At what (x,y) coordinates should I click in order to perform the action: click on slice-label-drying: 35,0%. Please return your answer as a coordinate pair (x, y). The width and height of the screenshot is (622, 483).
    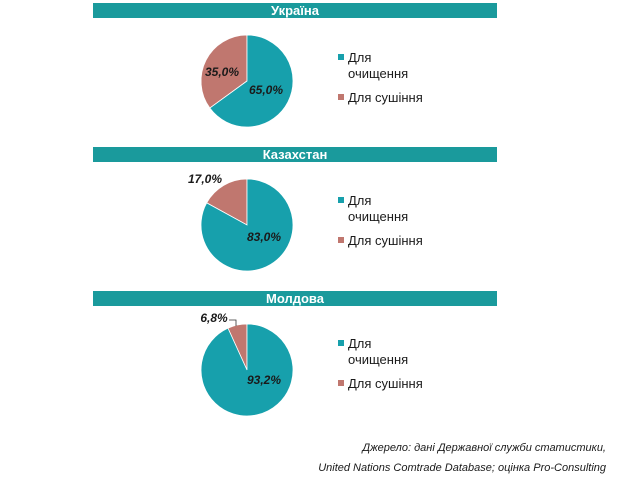
    Looking at the image, I should click on (222, 72).